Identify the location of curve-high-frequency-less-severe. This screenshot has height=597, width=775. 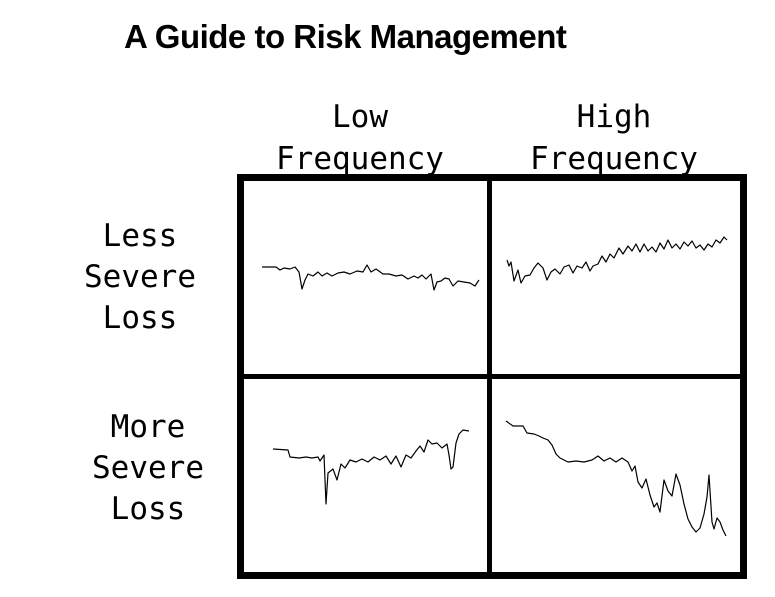
(617, 260).